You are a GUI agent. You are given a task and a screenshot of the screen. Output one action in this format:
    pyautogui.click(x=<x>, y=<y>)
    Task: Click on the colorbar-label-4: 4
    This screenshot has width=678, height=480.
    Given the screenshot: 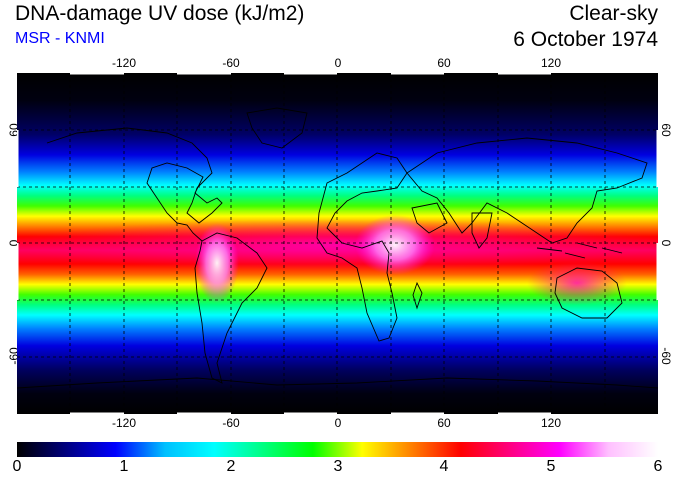 What is the action you would take?
    pyautogui.click(x=444, y=466)
    